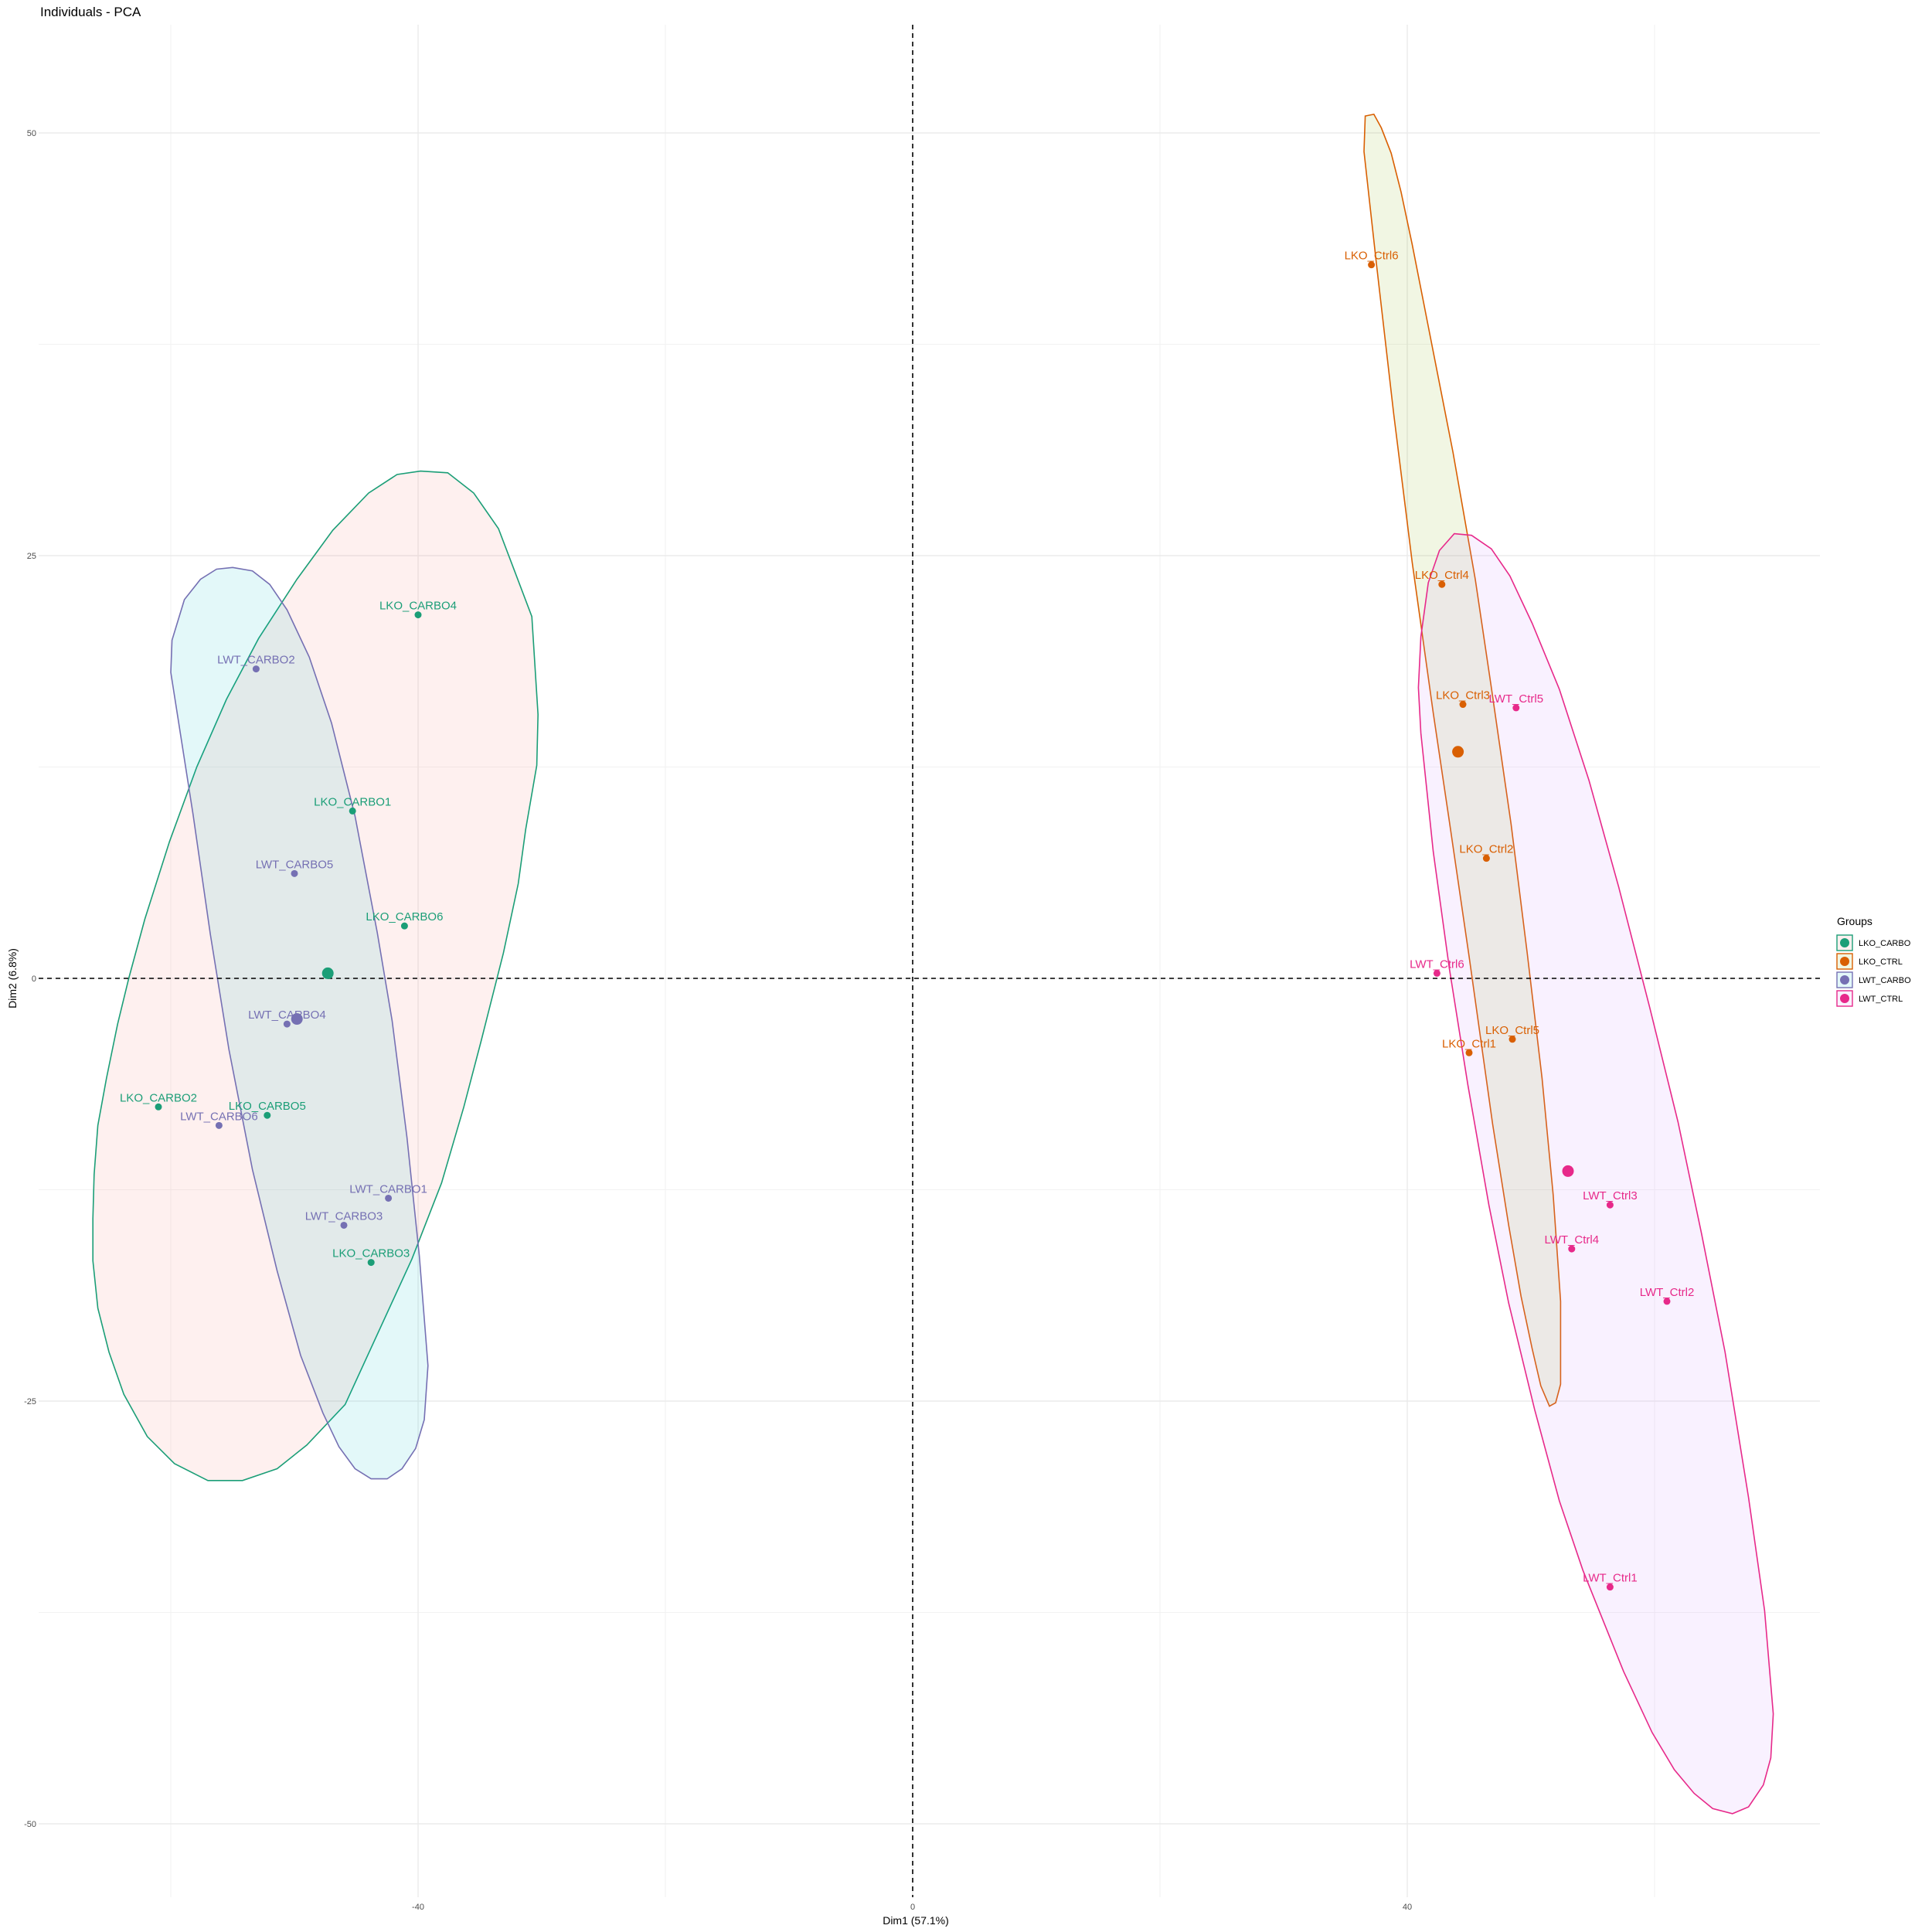  I want to click on legend-title: Groups, so click(1855, 921).